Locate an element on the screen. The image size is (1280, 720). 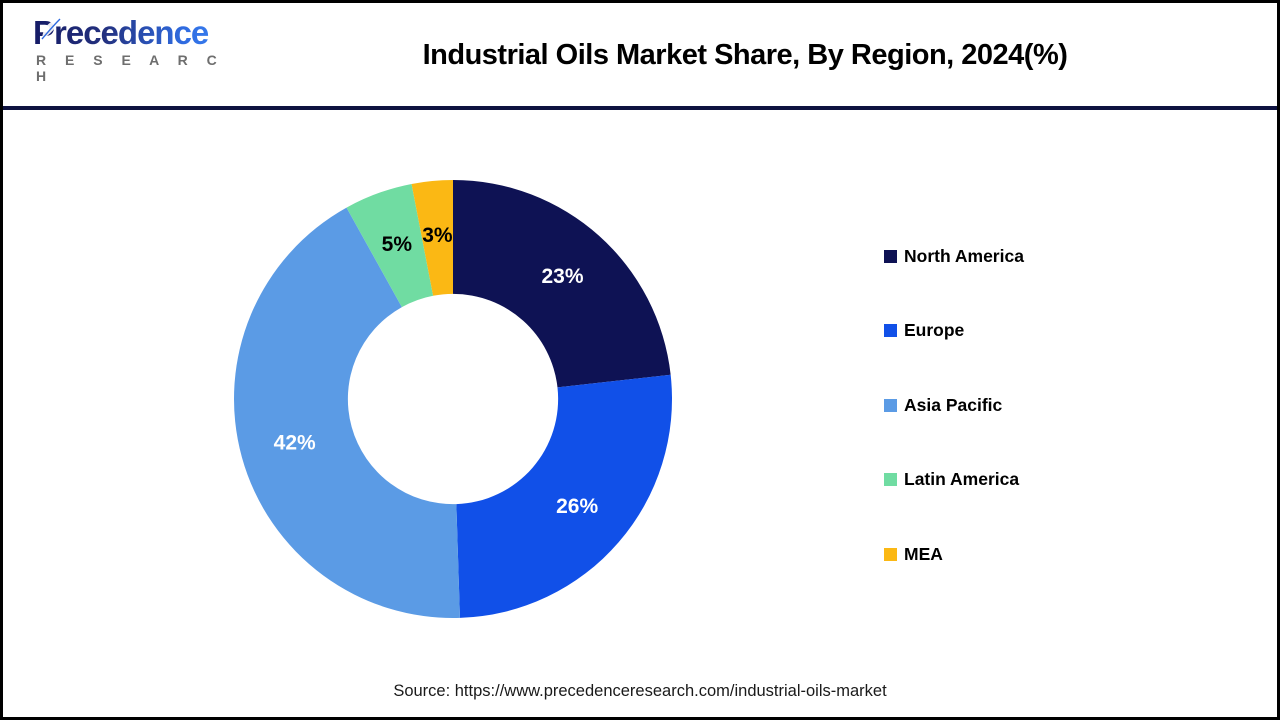
legend-swatch-asia-pacific is located at coordinates (890, 405).